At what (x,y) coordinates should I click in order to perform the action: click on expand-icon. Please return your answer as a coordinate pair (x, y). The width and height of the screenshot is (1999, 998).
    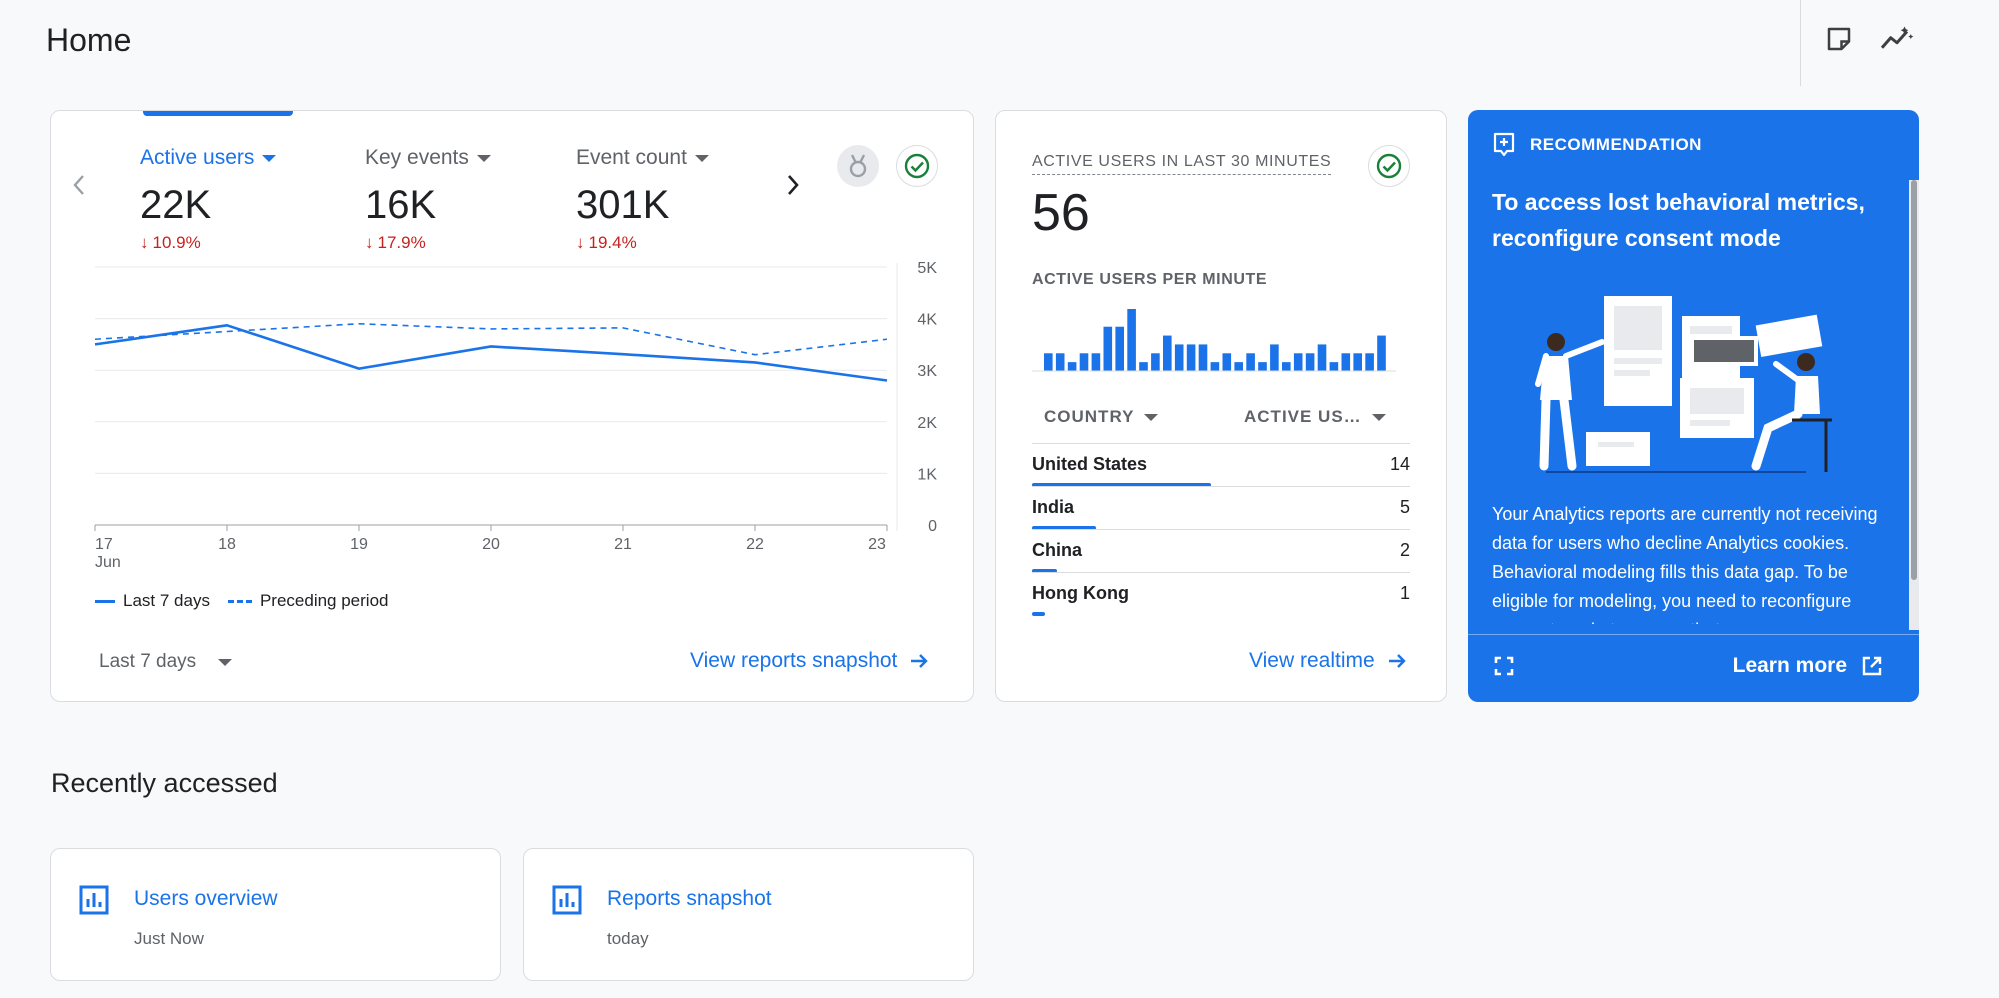
    Looking at the image, I should click on (1506, 668).